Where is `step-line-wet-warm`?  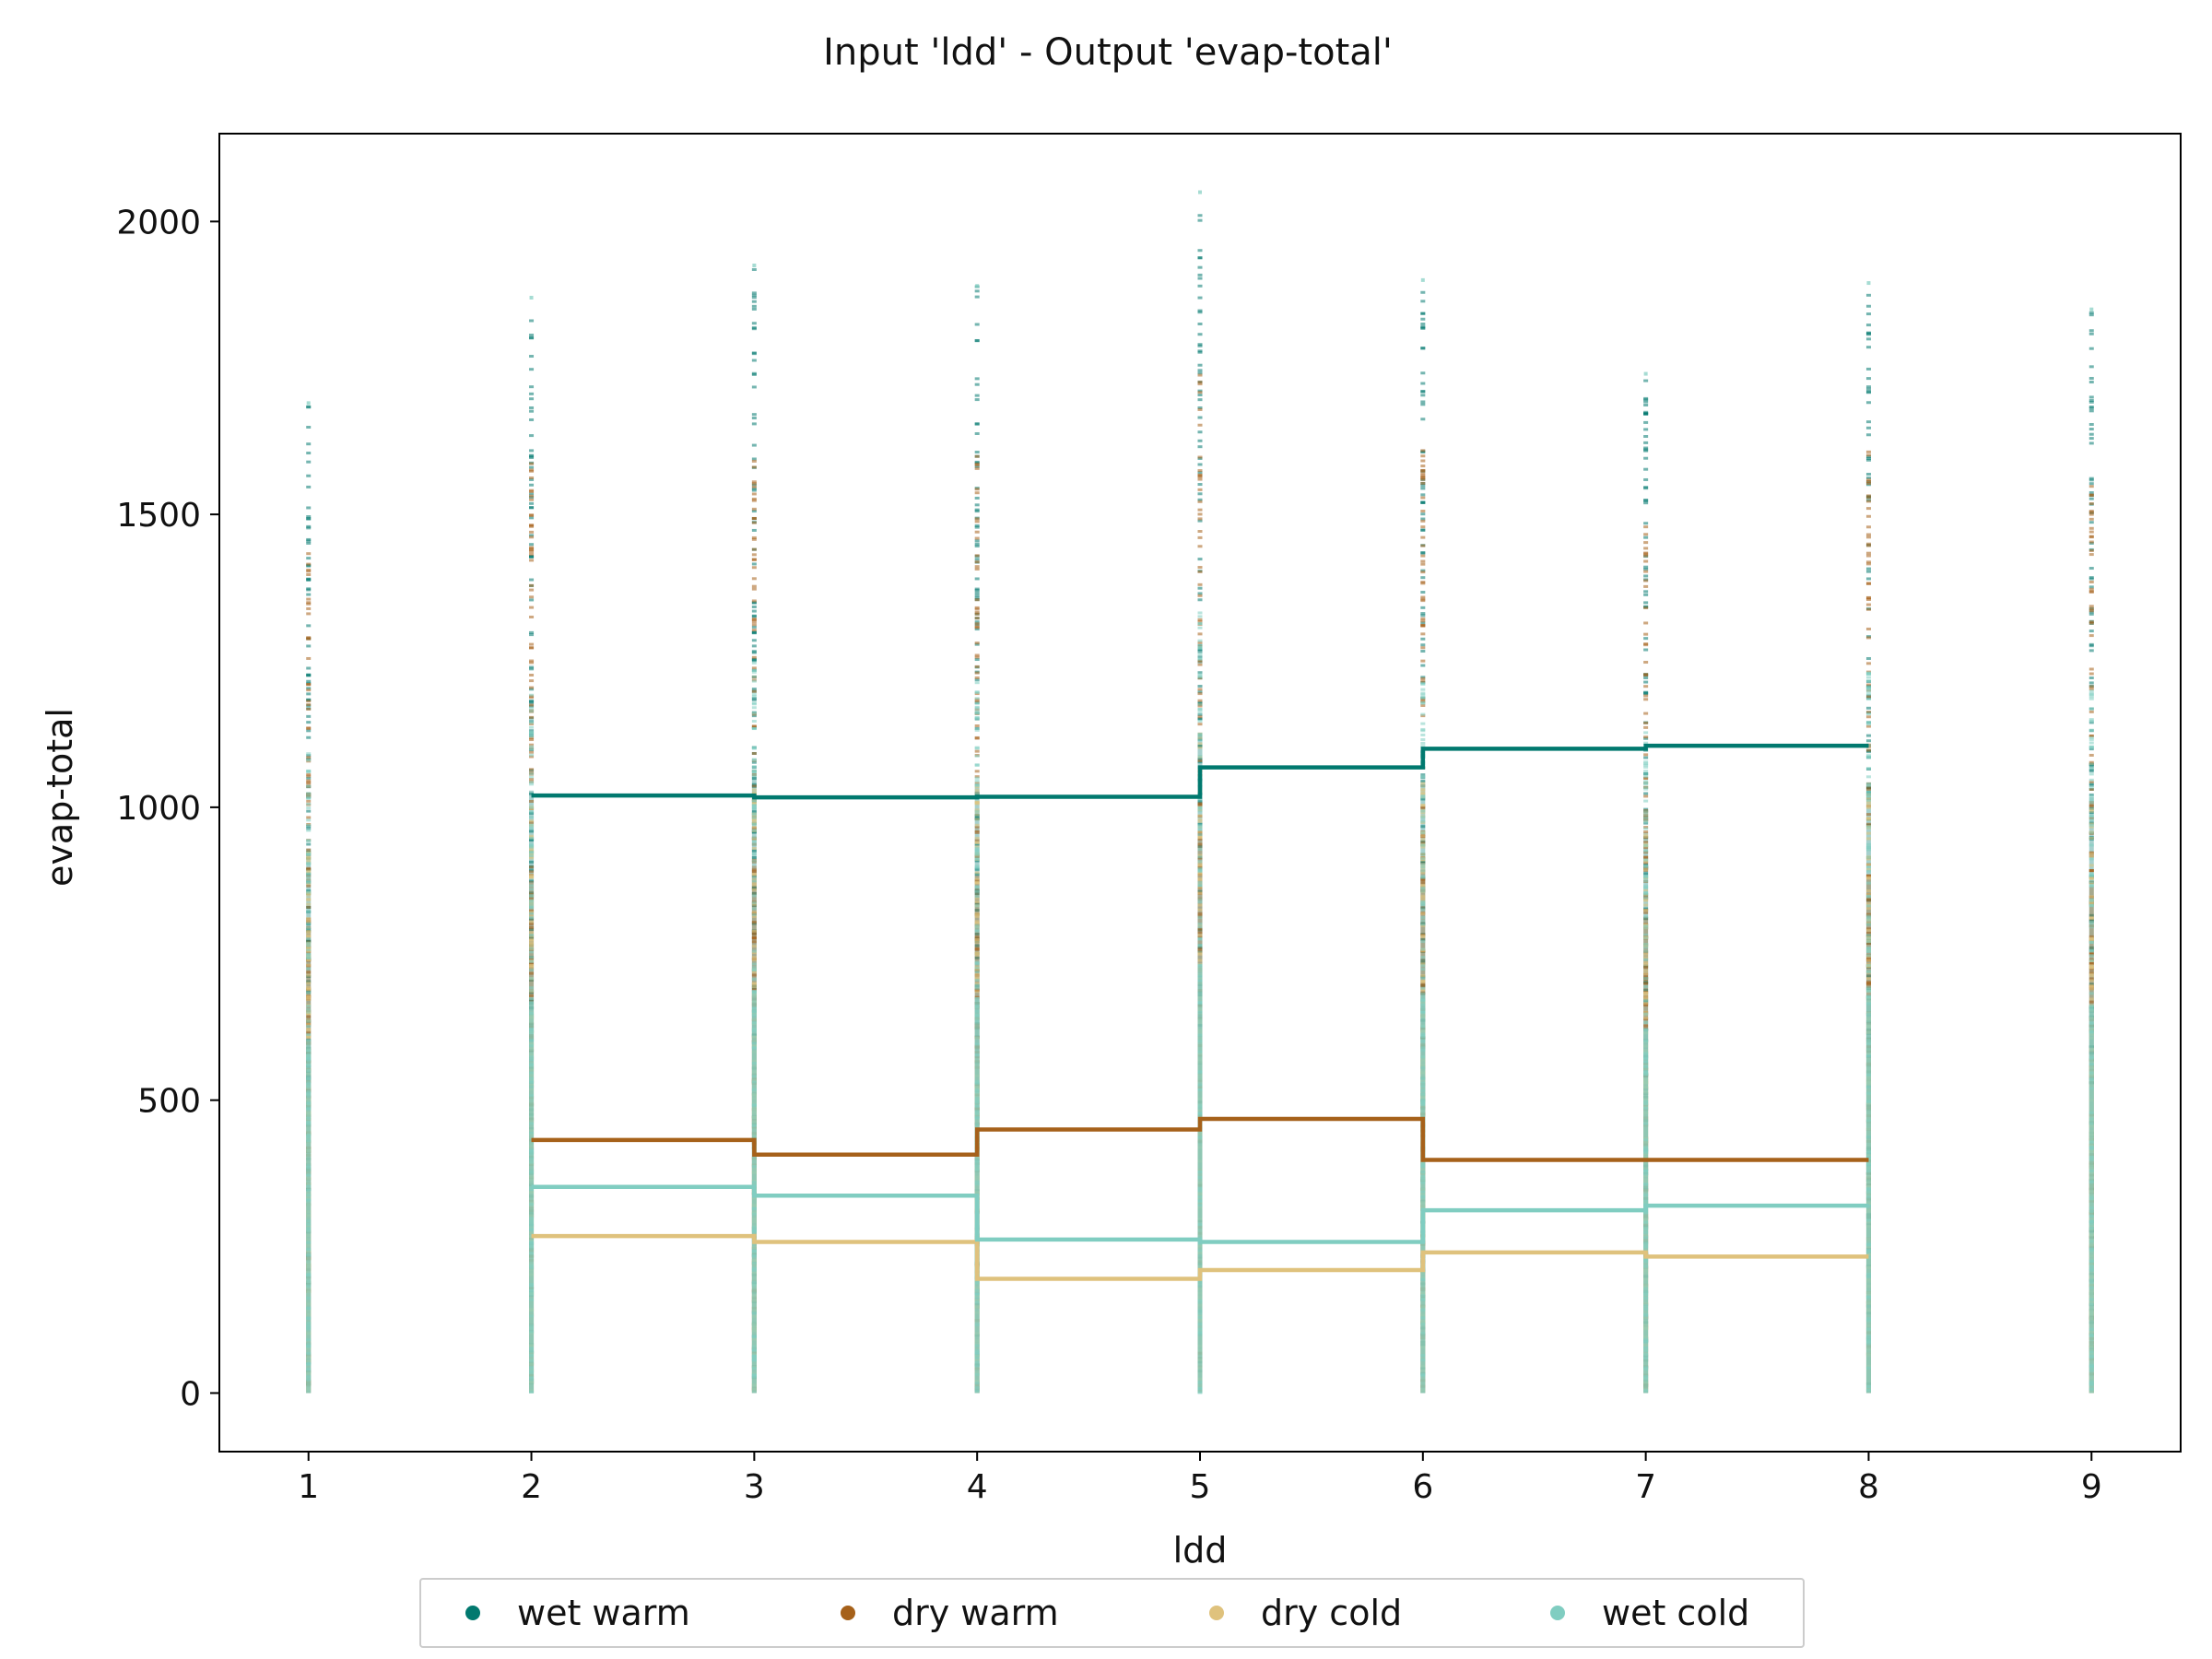
step-line-wet-warm is located at coordinates (1200, 771).